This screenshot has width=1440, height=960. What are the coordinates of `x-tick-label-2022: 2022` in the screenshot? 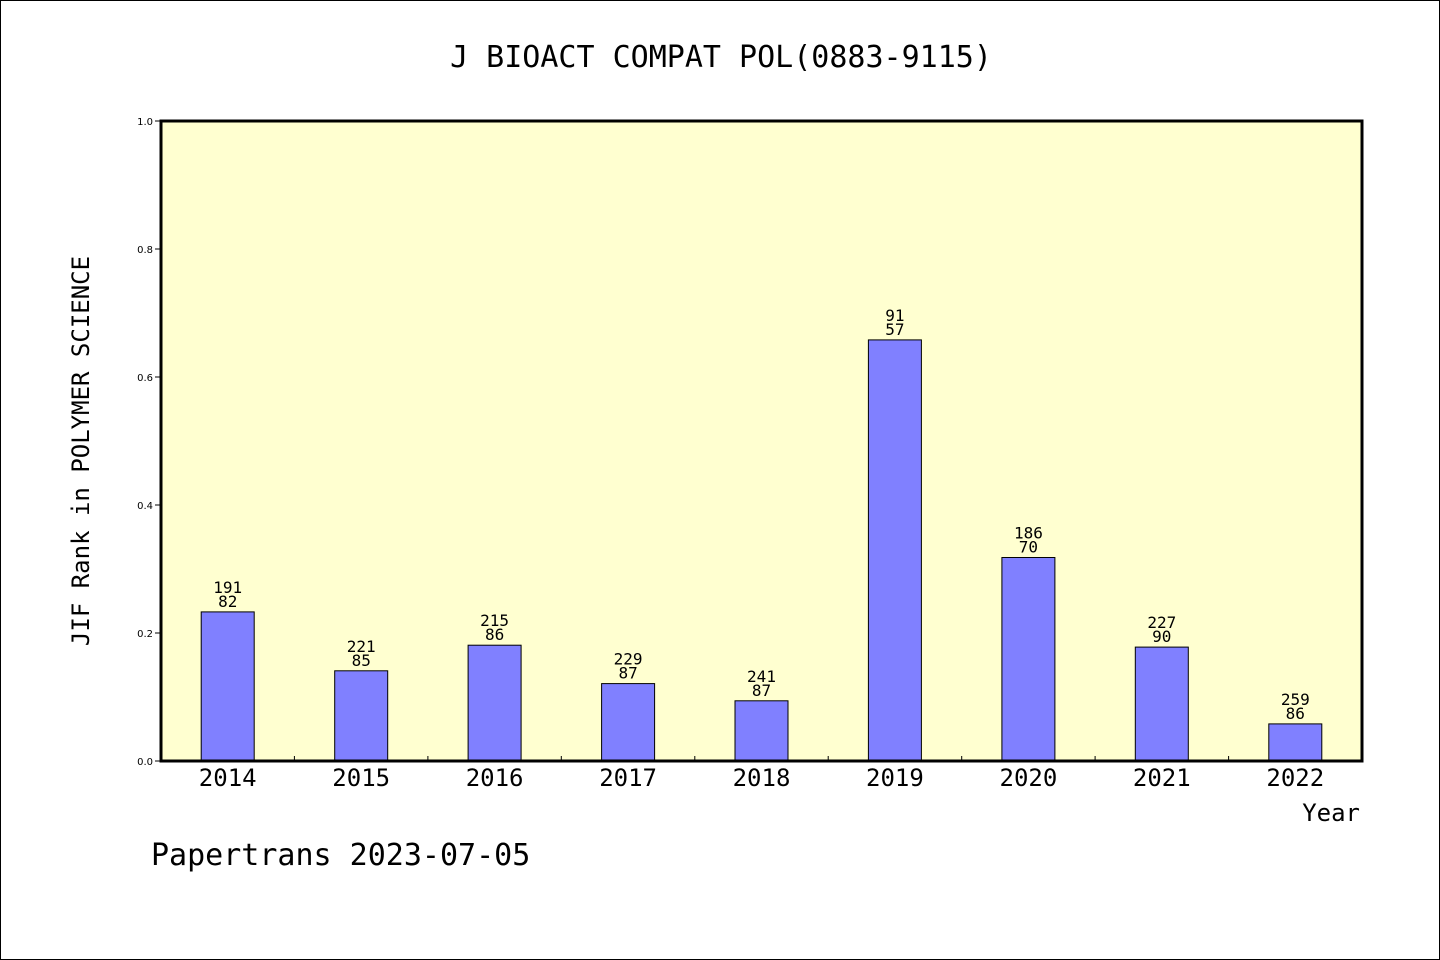 It's located at (1295, 778).